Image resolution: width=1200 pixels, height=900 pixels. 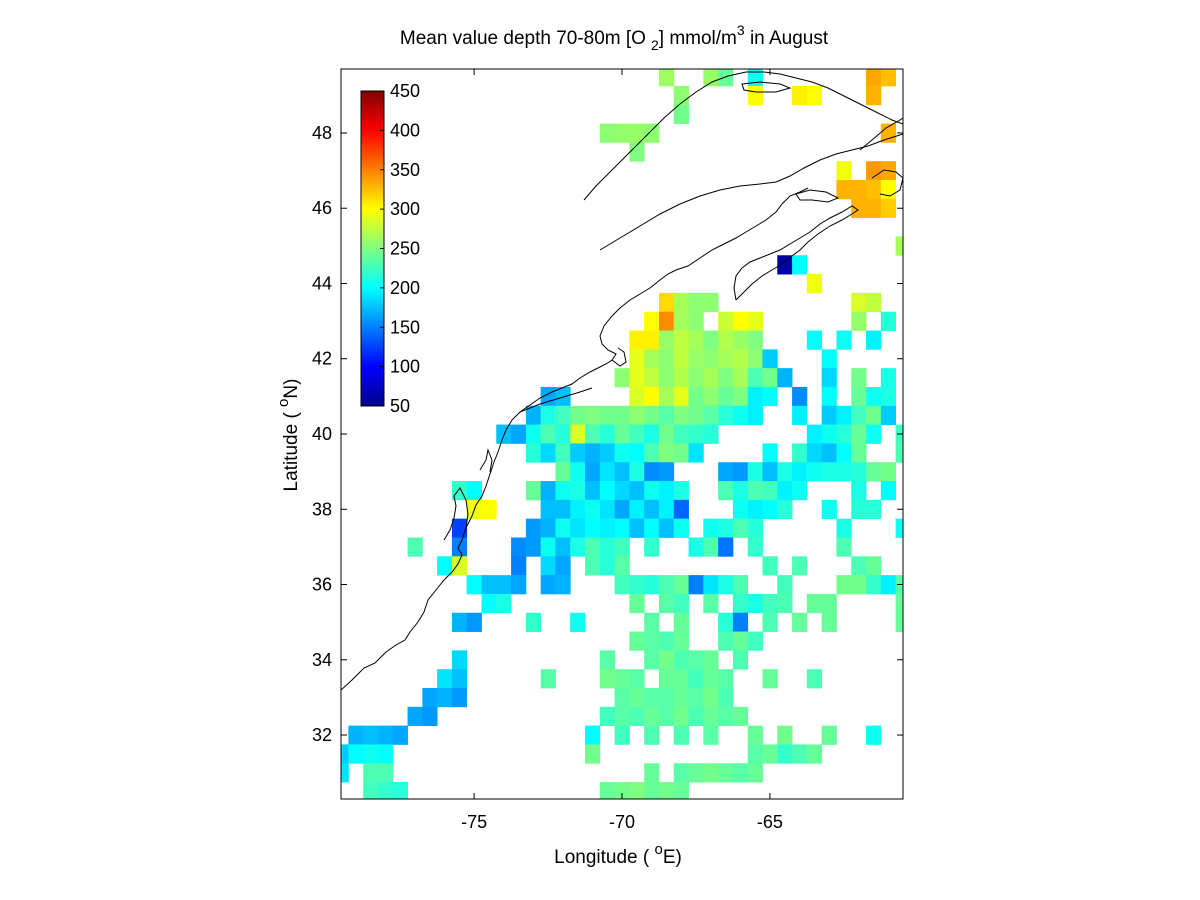 I want to click on y-tick-label: 48, so click(x=322, y=133).